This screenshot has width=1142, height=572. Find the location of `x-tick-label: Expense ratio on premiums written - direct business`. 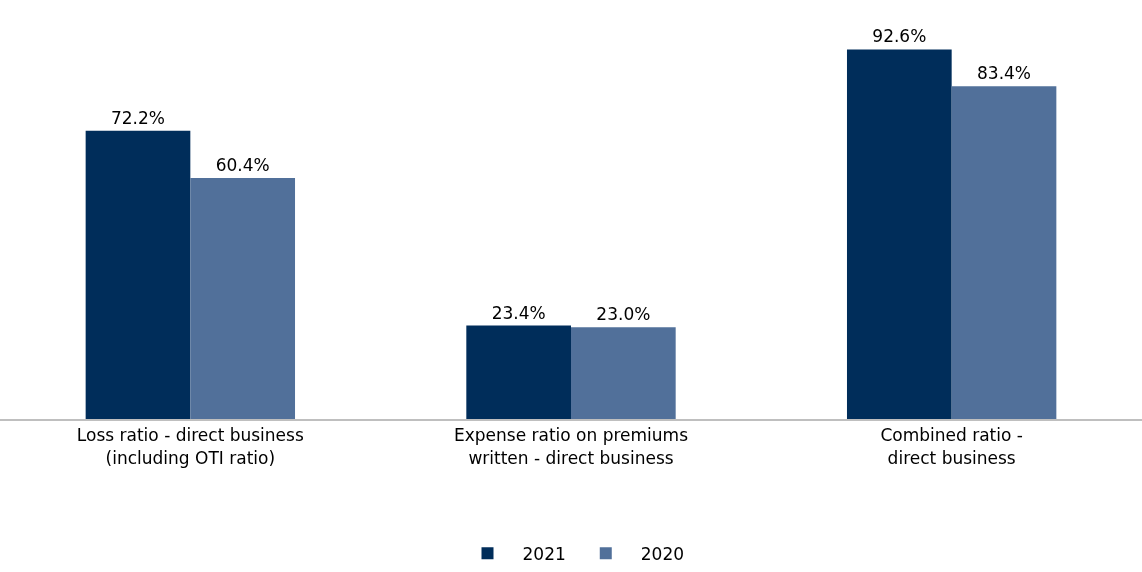

x-tick-label: Expense ratio on premiums written - direct business is located at coordinates (571, 446).